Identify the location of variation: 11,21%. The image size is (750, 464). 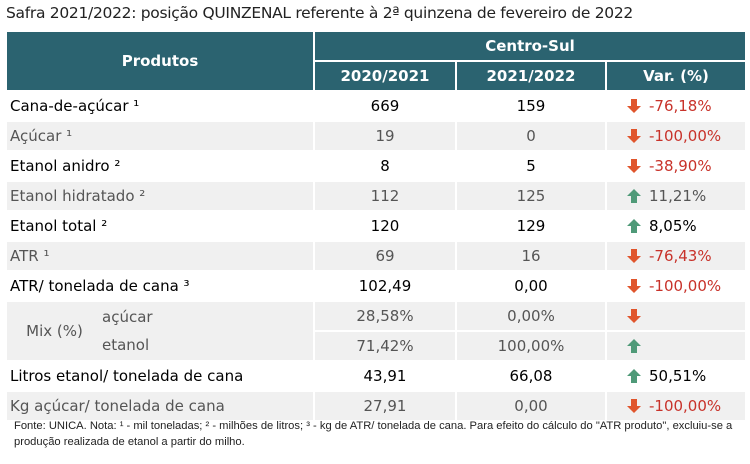
(676, 196).